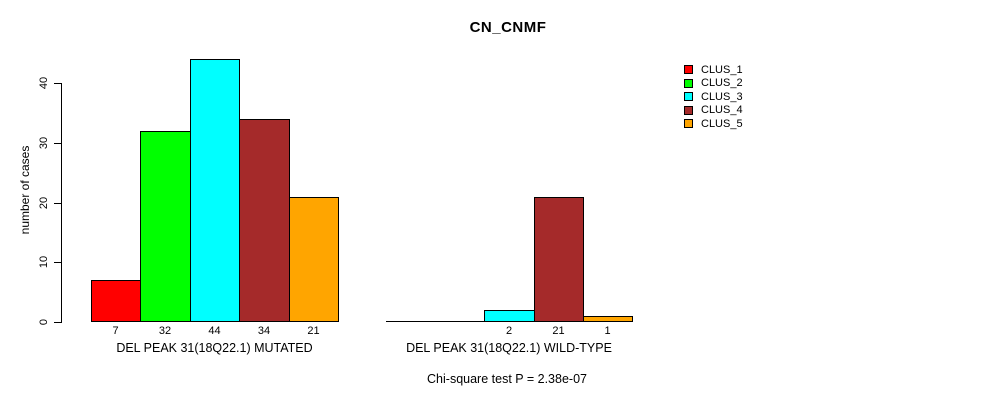 The image size is (990, 400). I want to click on legend-label: CLUS_4, so click(722, 110).